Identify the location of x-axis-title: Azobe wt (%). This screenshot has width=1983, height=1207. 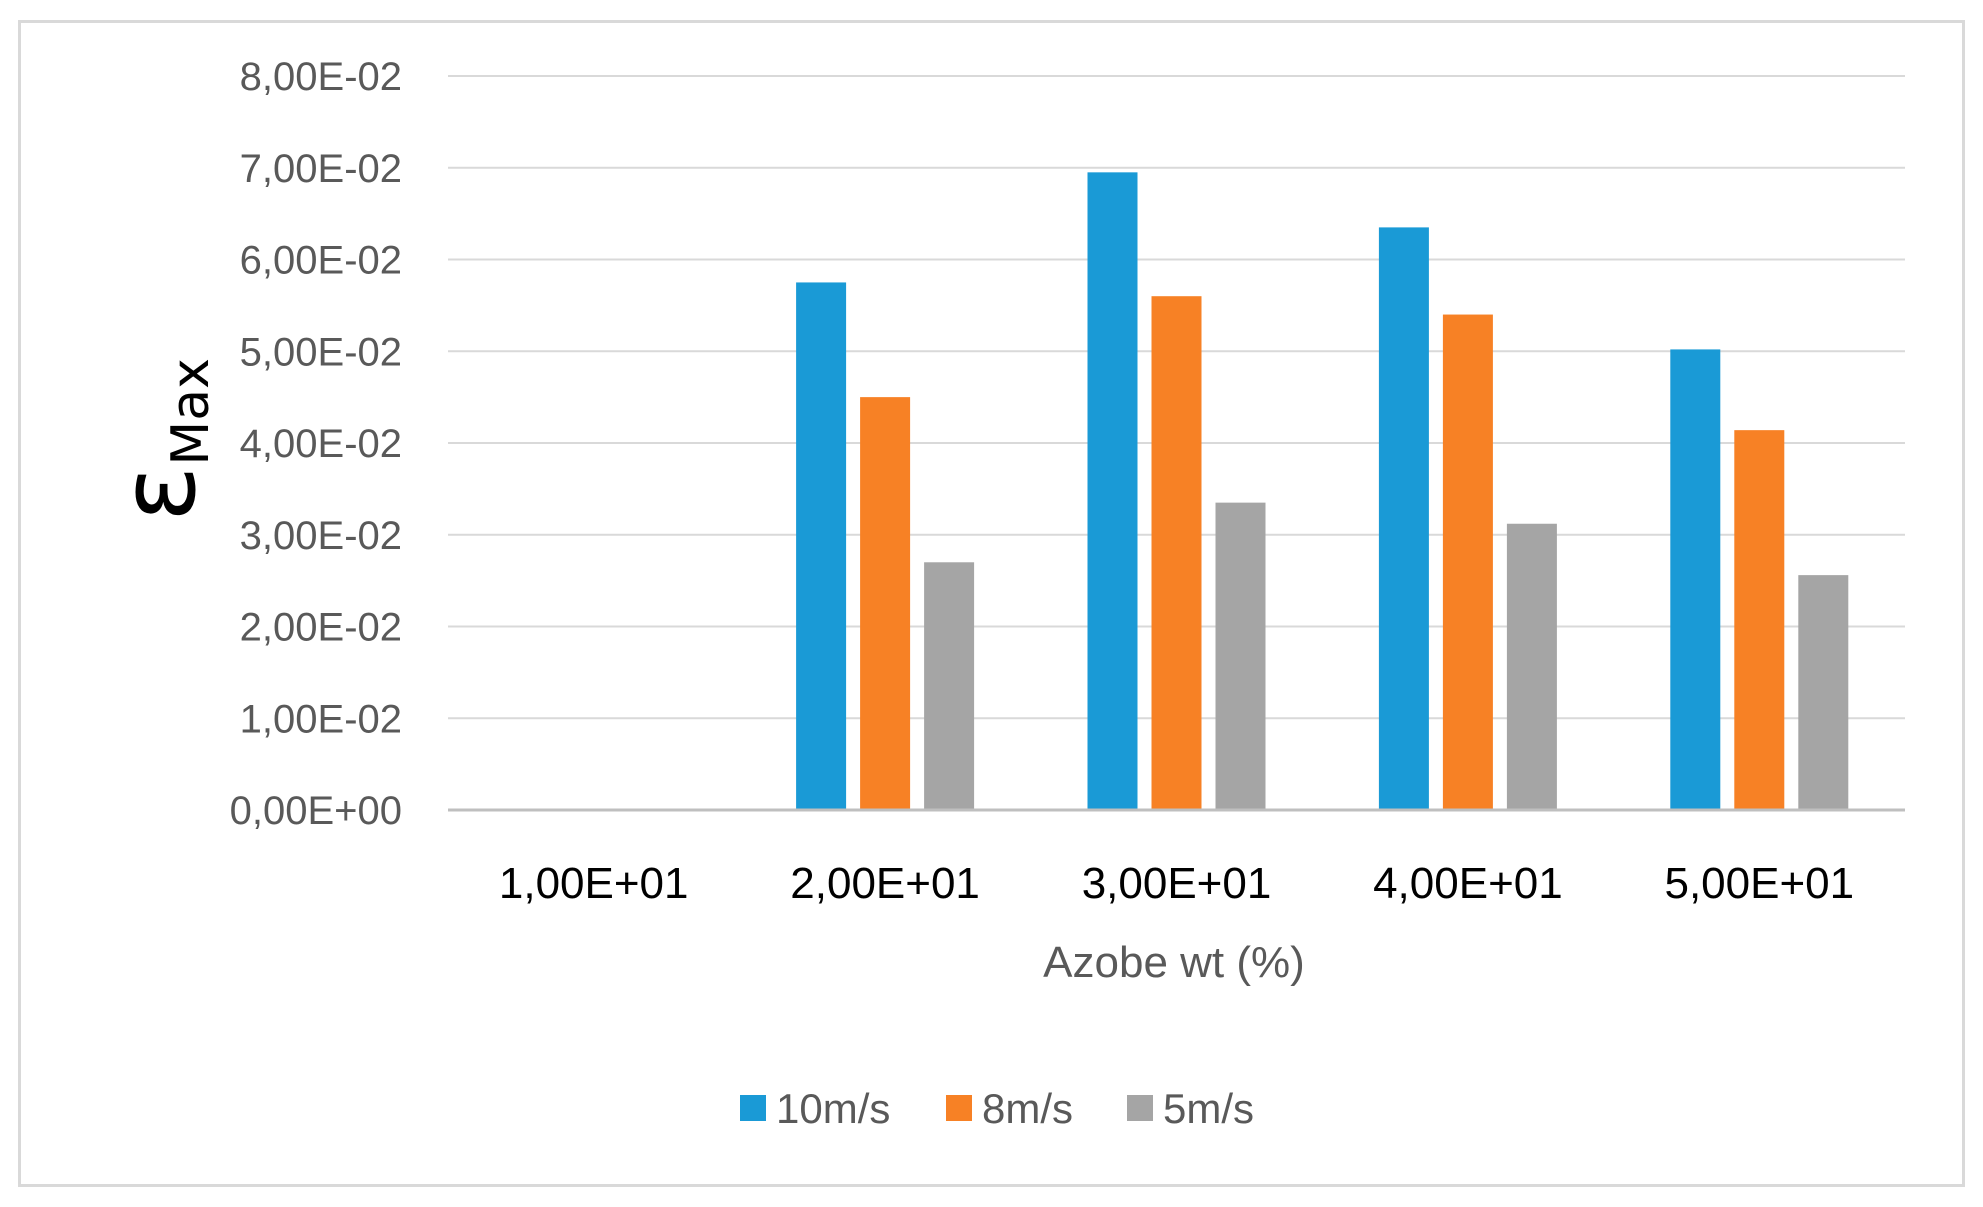
(1174, 962).